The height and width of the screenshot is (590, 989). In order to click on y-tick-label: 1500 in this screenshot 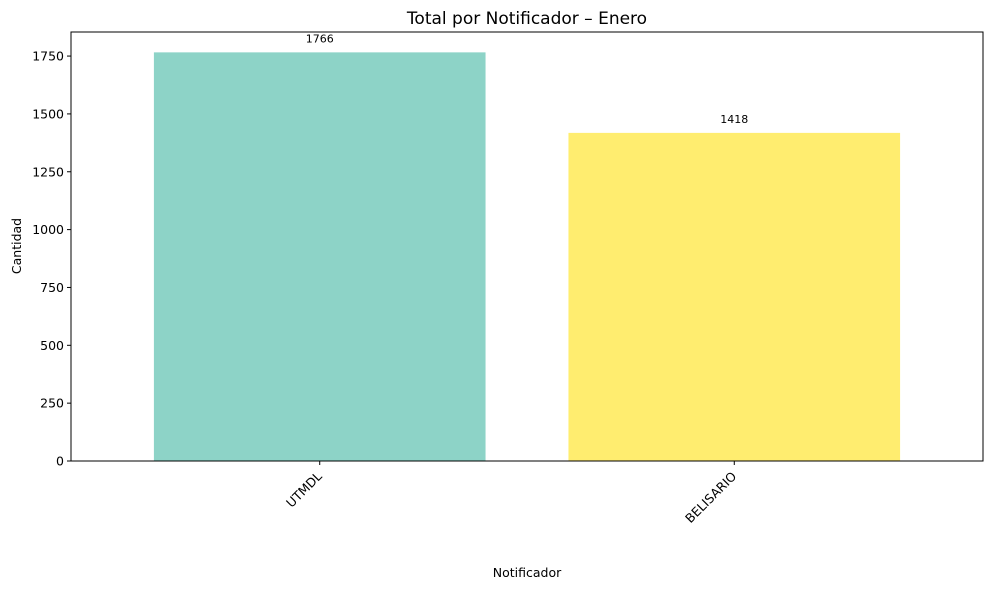, I will do `click(48, 113)`.